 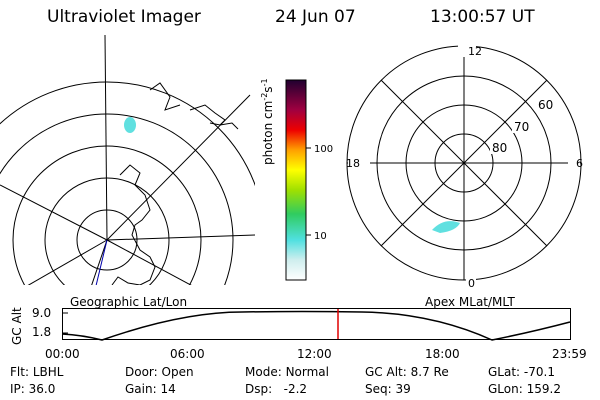 What do you see at coordinates (499, 148) in the screenshot?
I see `mlat-label: 80` at bounding box center [499, 148].